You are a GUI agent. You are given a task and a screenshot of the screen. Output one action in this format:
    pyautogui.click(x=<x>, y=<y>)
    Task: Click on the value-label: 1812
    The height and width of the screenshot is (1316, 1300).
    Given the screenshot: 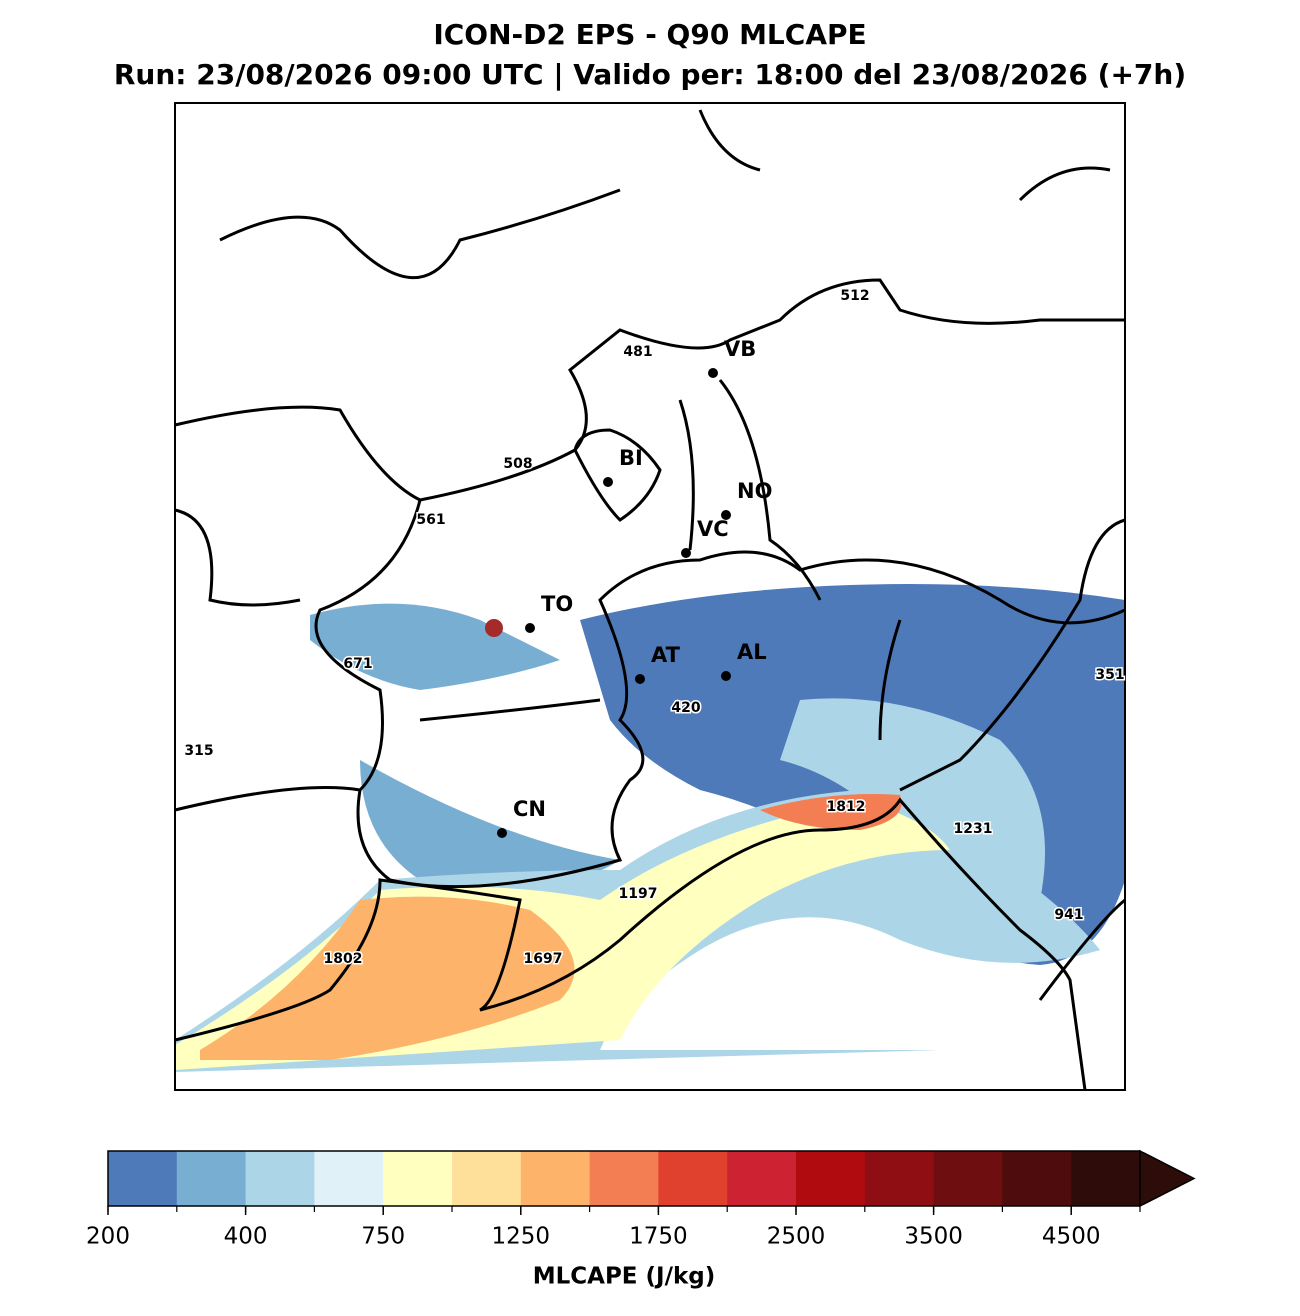 What is the action you would take?
    pyautogui.click(x=846, y=807)
    